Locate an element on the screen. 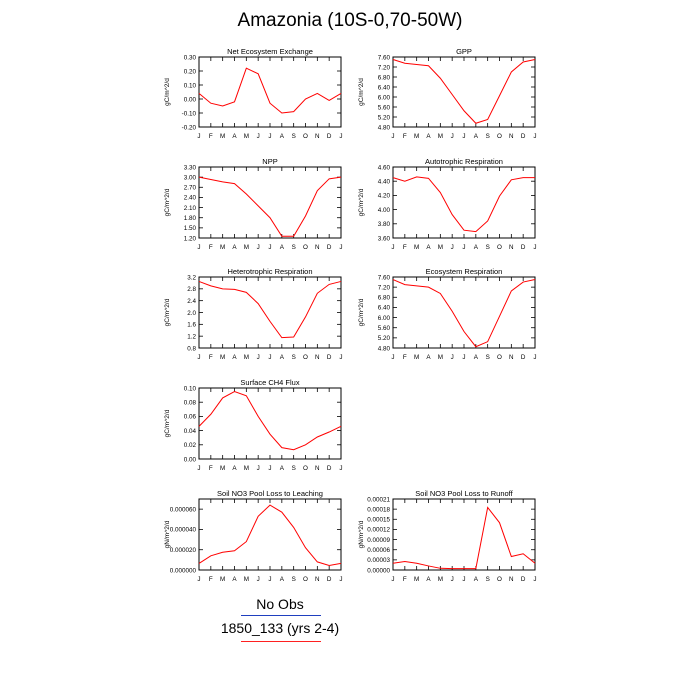 The width and height of the screenshot is (700, 700). y-tick-label: 0.00015 is located at coordinates (378, 520).